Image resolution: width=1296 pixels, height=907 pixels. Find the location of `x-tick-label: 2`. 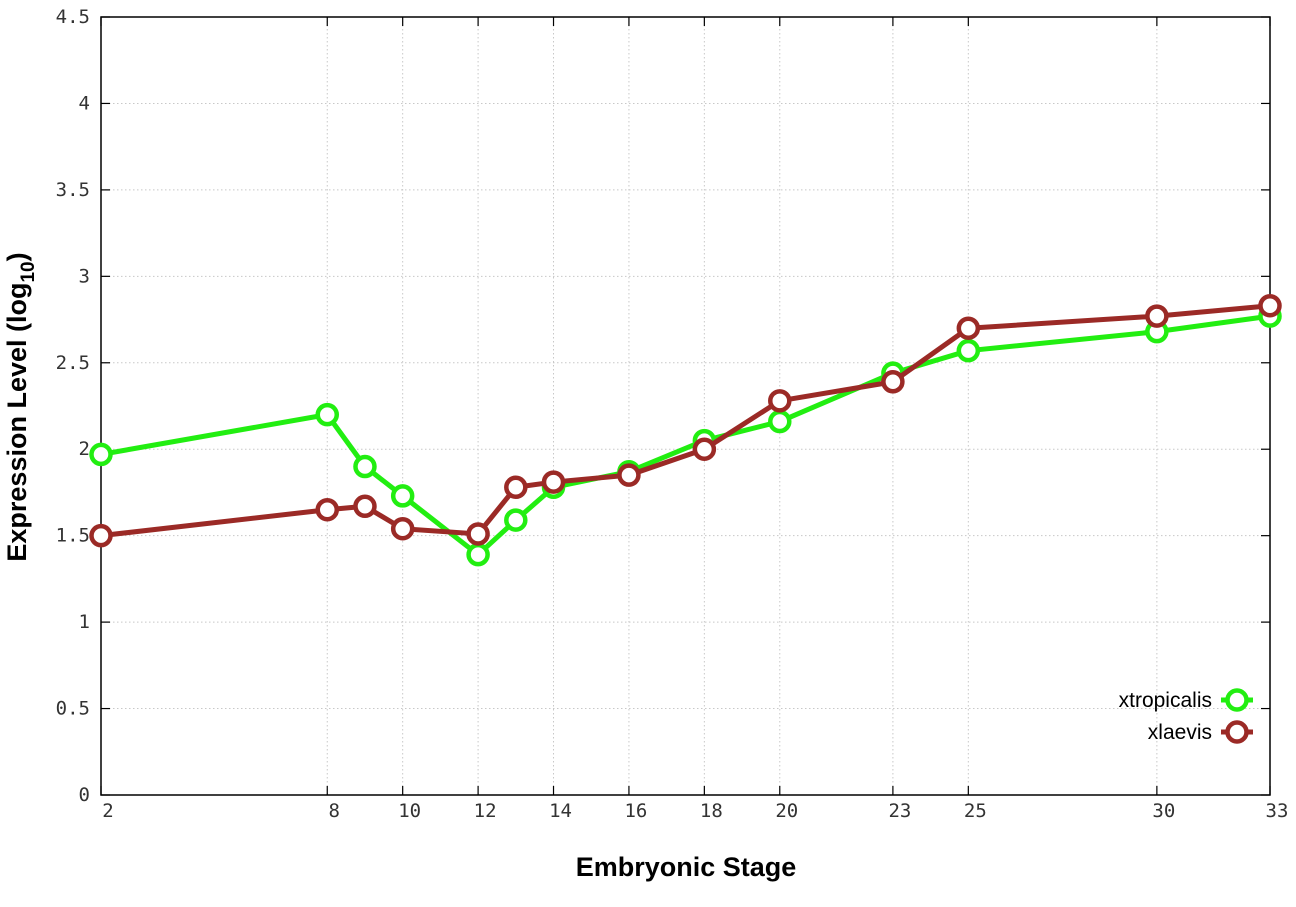

x-tick-label: 2 is located at coordinates (107, 811).